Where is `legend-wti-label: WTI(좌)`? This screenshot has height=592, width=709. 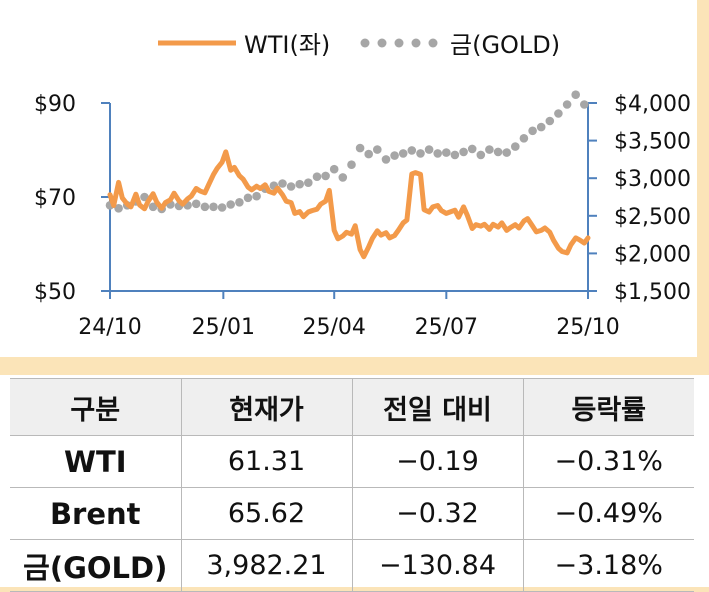
legend-wti-label: WTI(좌) is located at coordinates (287, 45).